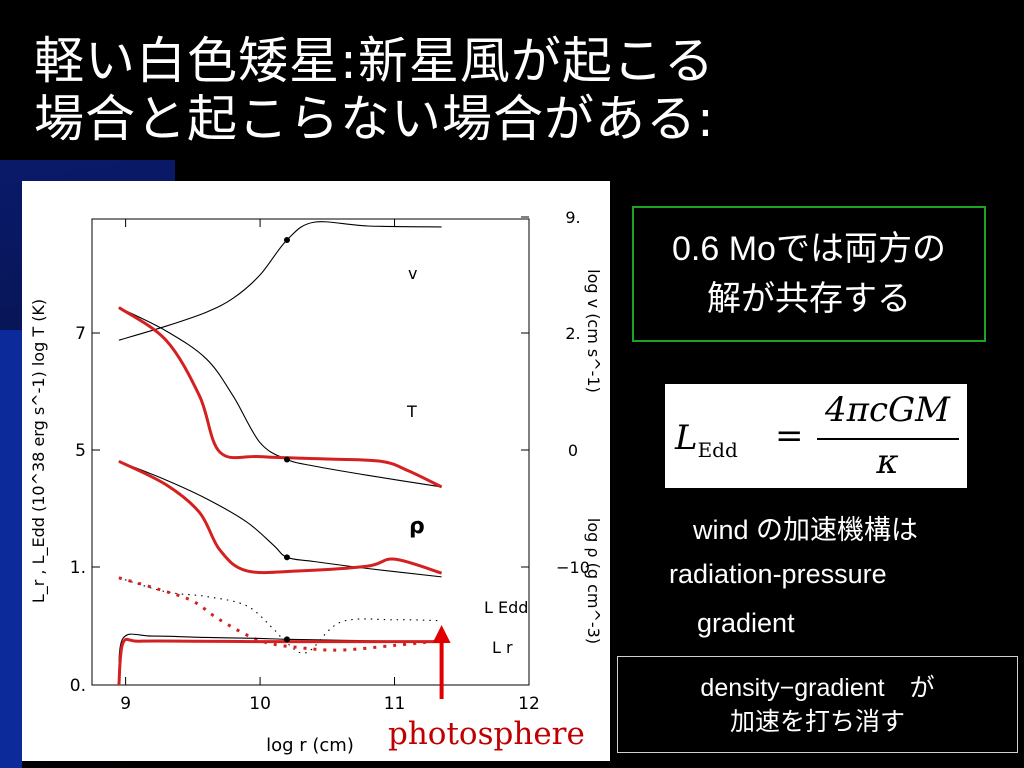 Image resolution: width=1024 pixels, height=768 pixels. What do you see at coordinates (280, 517) in the screenshot?
I see `series-ρ-red` at bounding box center [280, 517].